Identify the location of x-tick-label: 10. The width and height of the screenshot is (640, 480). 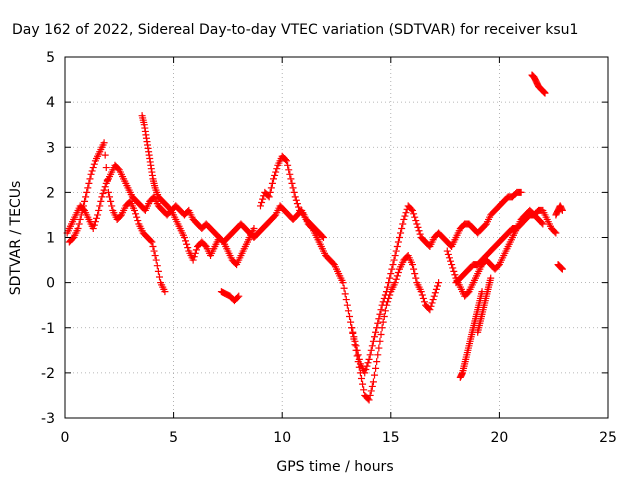
(282, 438).